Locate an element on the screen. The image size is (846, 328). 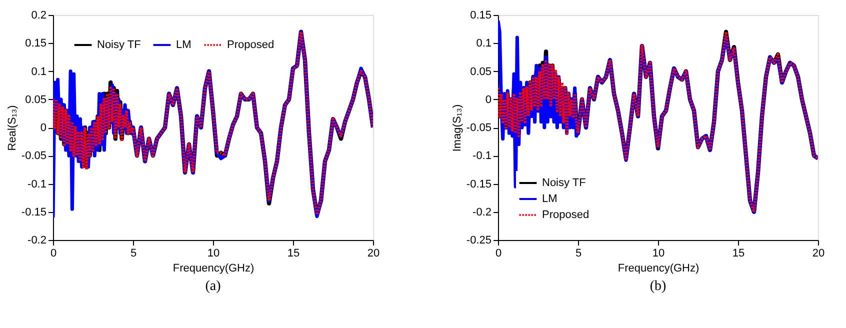
text: (a) is located at coordinates (213, 286).